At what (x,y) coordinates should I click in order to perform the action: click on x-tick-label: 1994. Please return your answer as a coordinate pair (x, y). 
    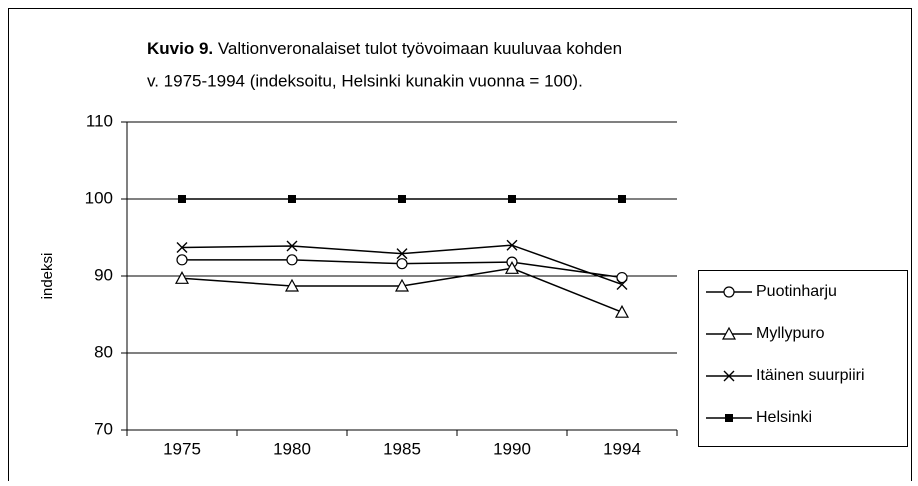
    Looking at the image, I should click on (622, 448).